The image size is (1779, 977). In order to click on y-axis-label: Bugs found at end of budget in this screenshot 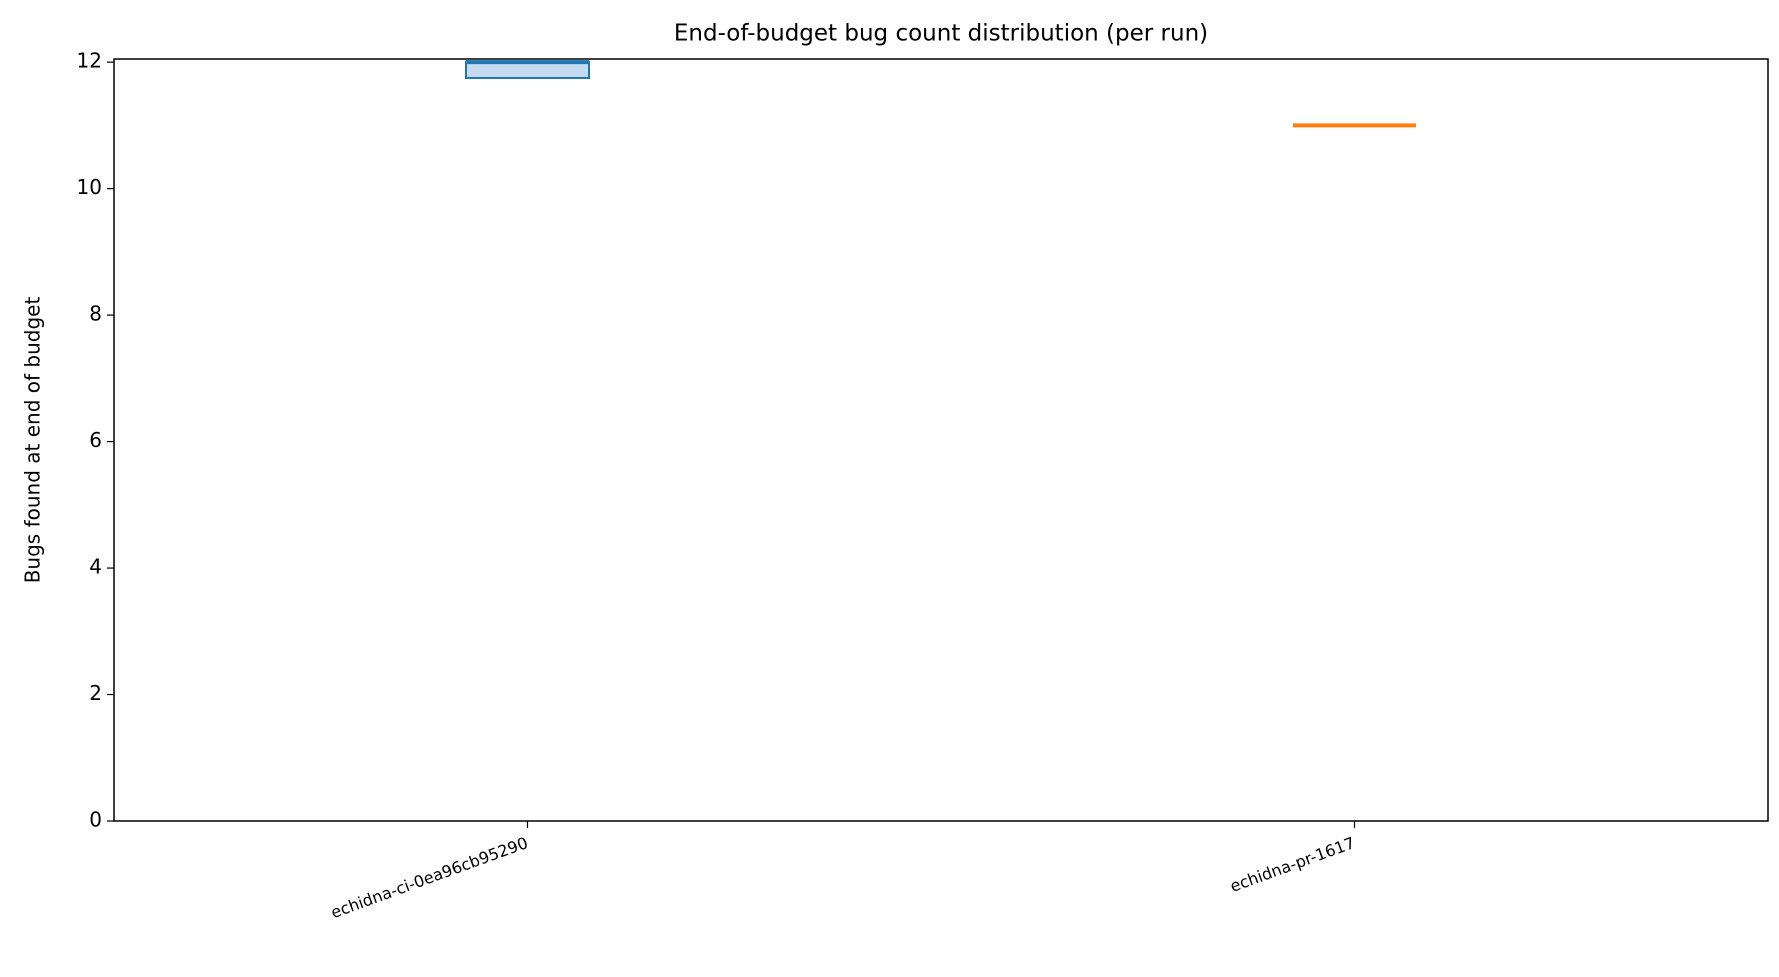, I will do `click(33, 440)`.